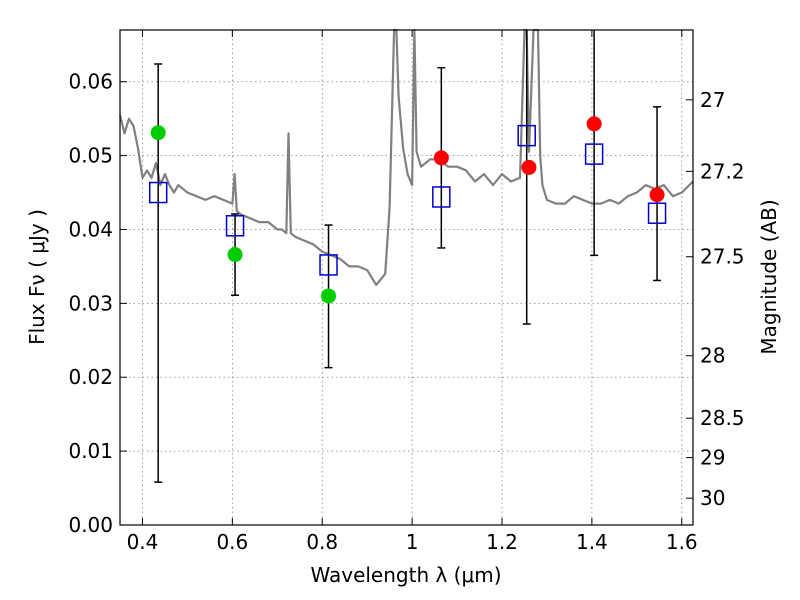  Describe the element at coordinates (712, 458) in the screenshot. I see `magnitude-tick-label: 29` at that location.